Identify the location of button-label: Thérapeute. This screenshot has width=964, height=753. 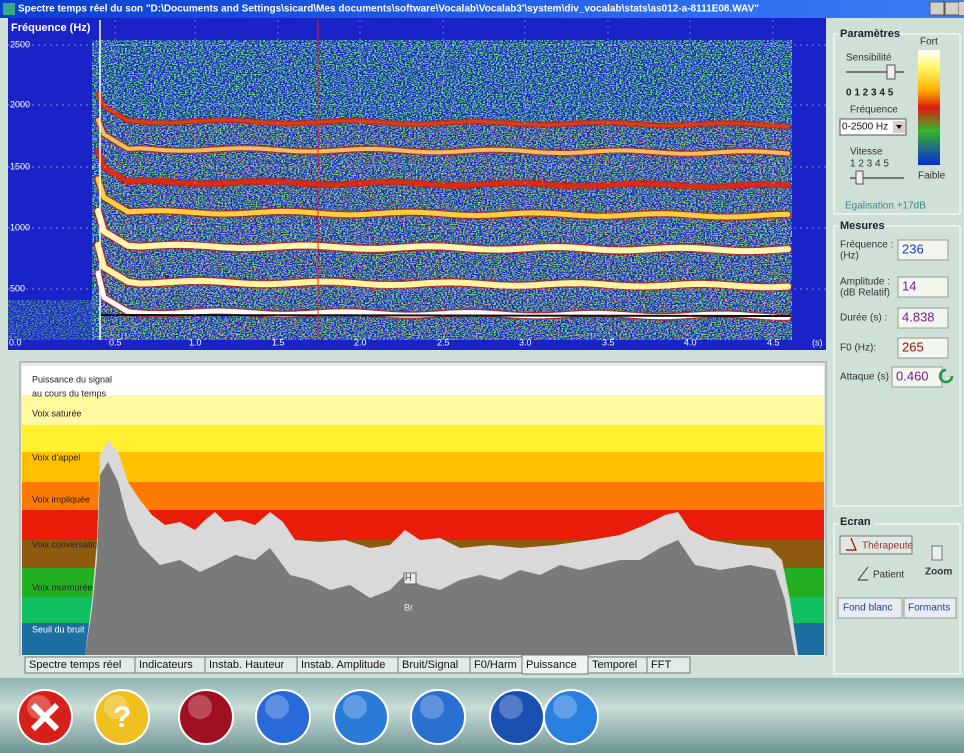
(888, 546).